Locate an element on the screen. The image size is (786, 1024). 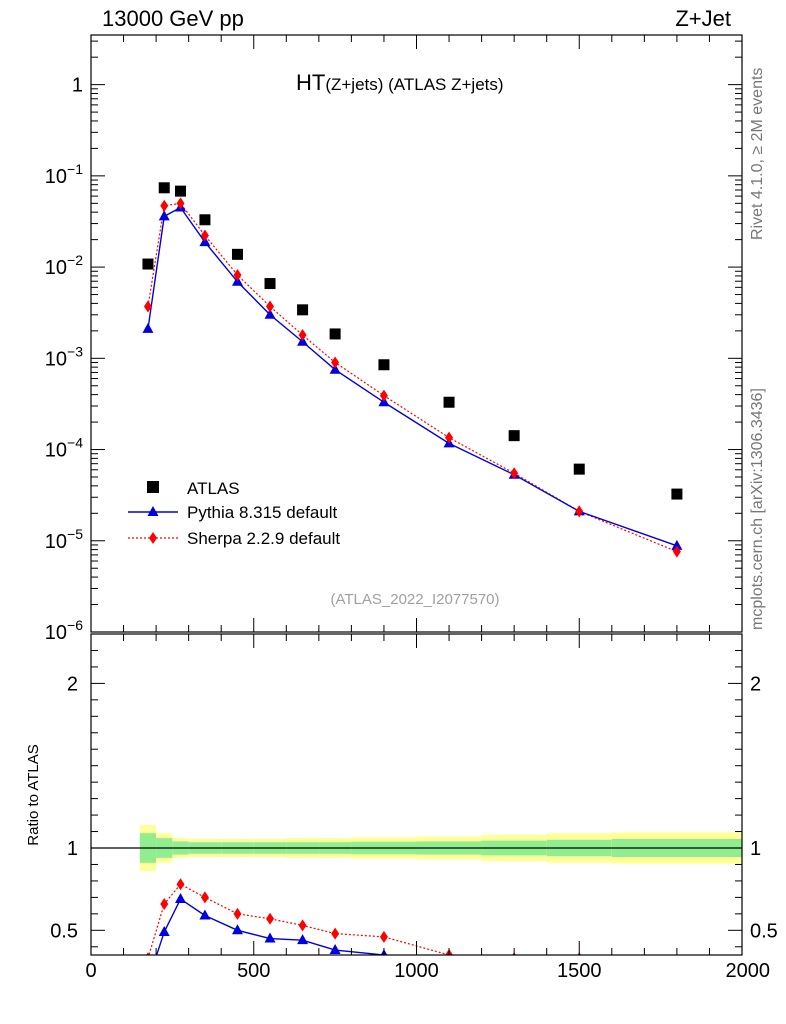
main-ytick-label: 10⁻⁵ is located at coordinates (64, 539).